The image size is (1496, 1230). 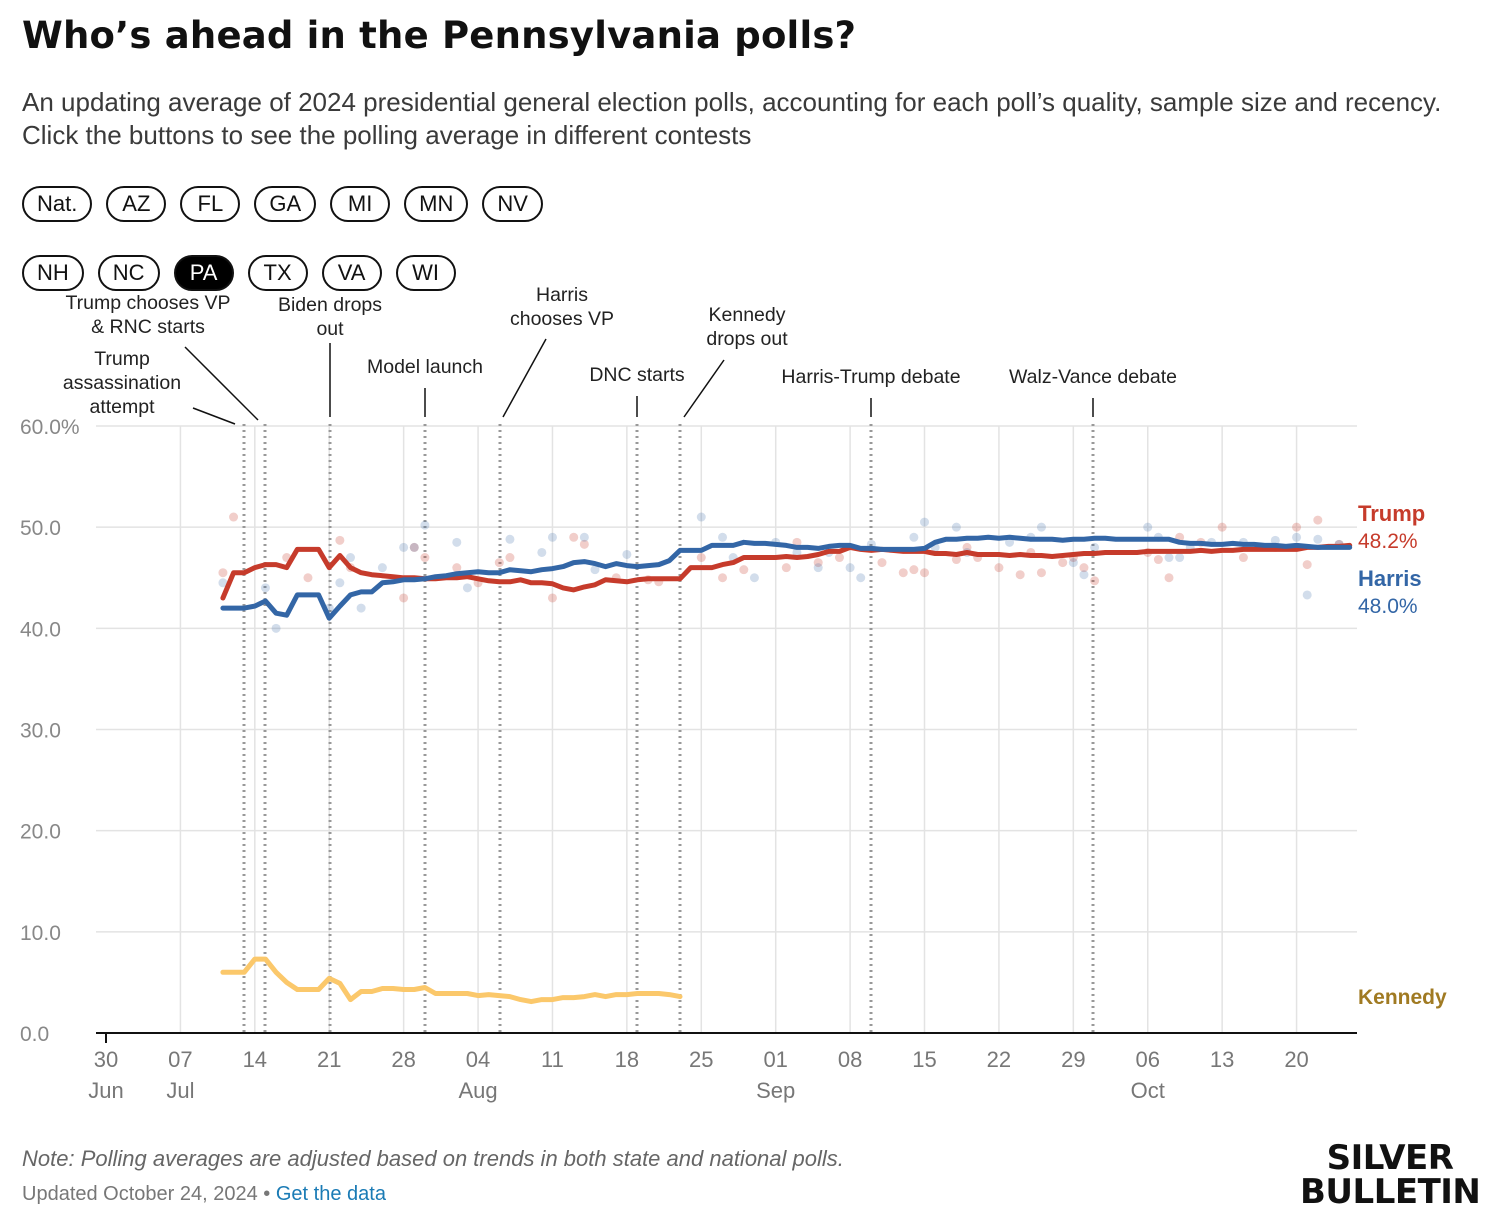 What do you see at coordinates (1390, 578) in the screenshot?
I see `harris-label: Harris` at bounding box center [1390, 578].